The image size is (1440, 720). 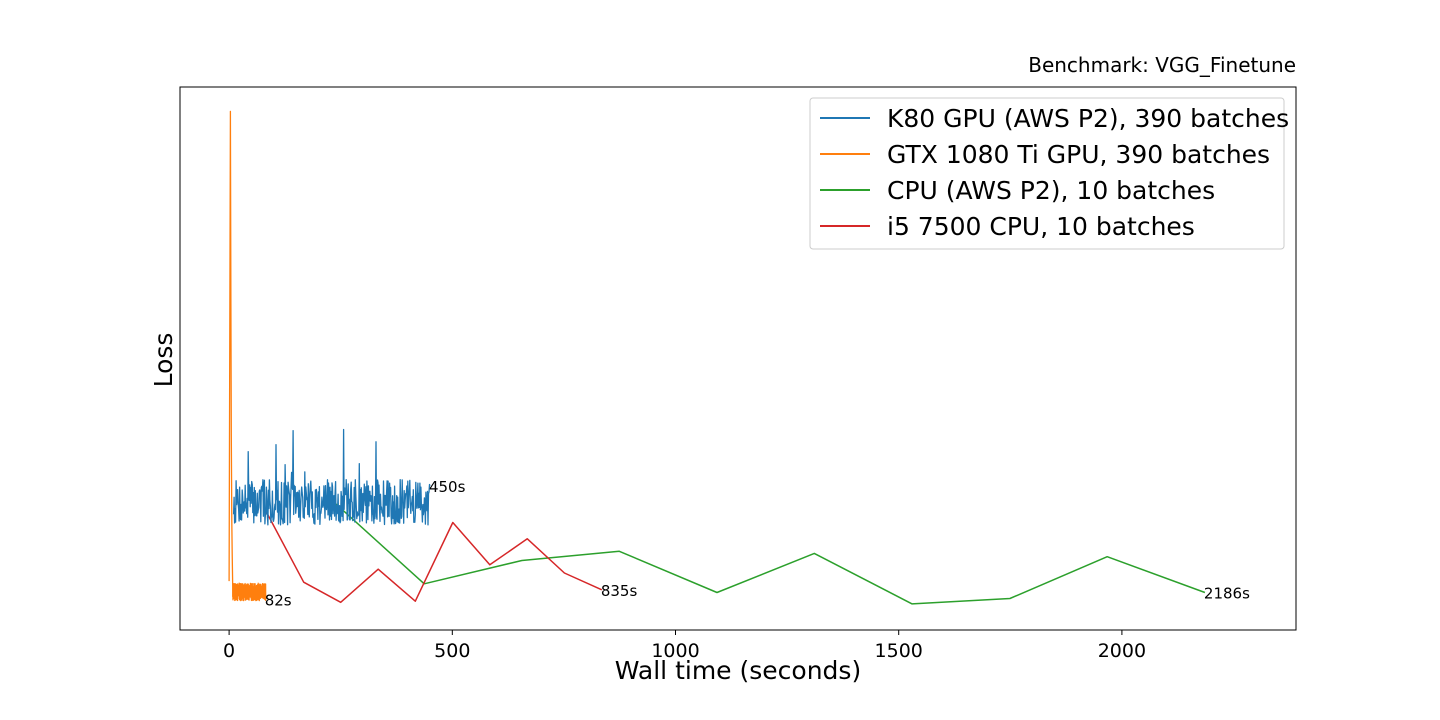 I want to click on x-tick-label: 0, so click(x=229, y=651).